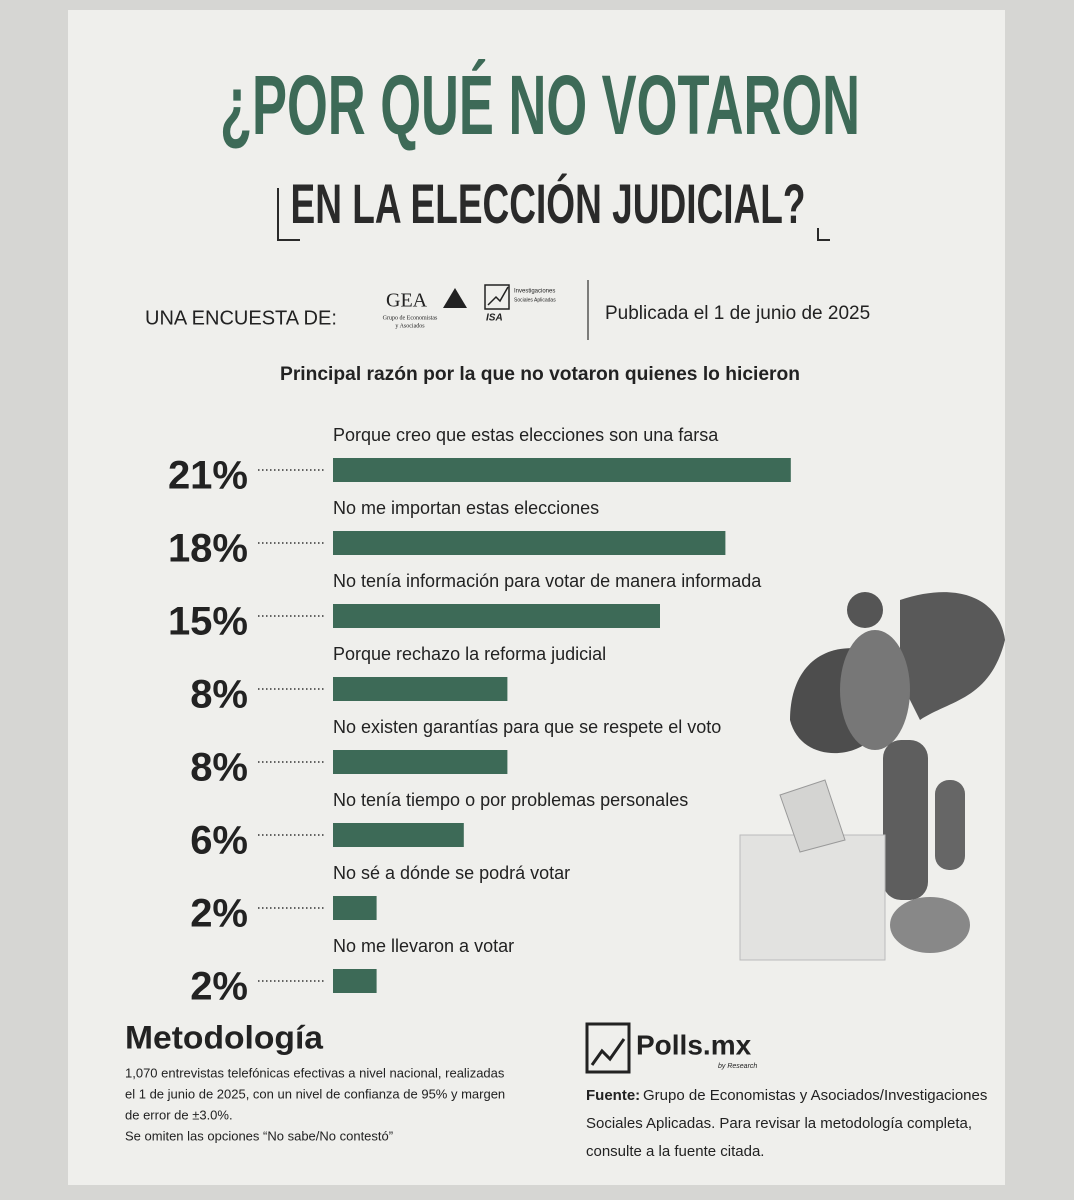 The image size is (1074, 1200). Describe the element at coordinates (553, 214) in the screenshot. I see `title-bracket` at that location.